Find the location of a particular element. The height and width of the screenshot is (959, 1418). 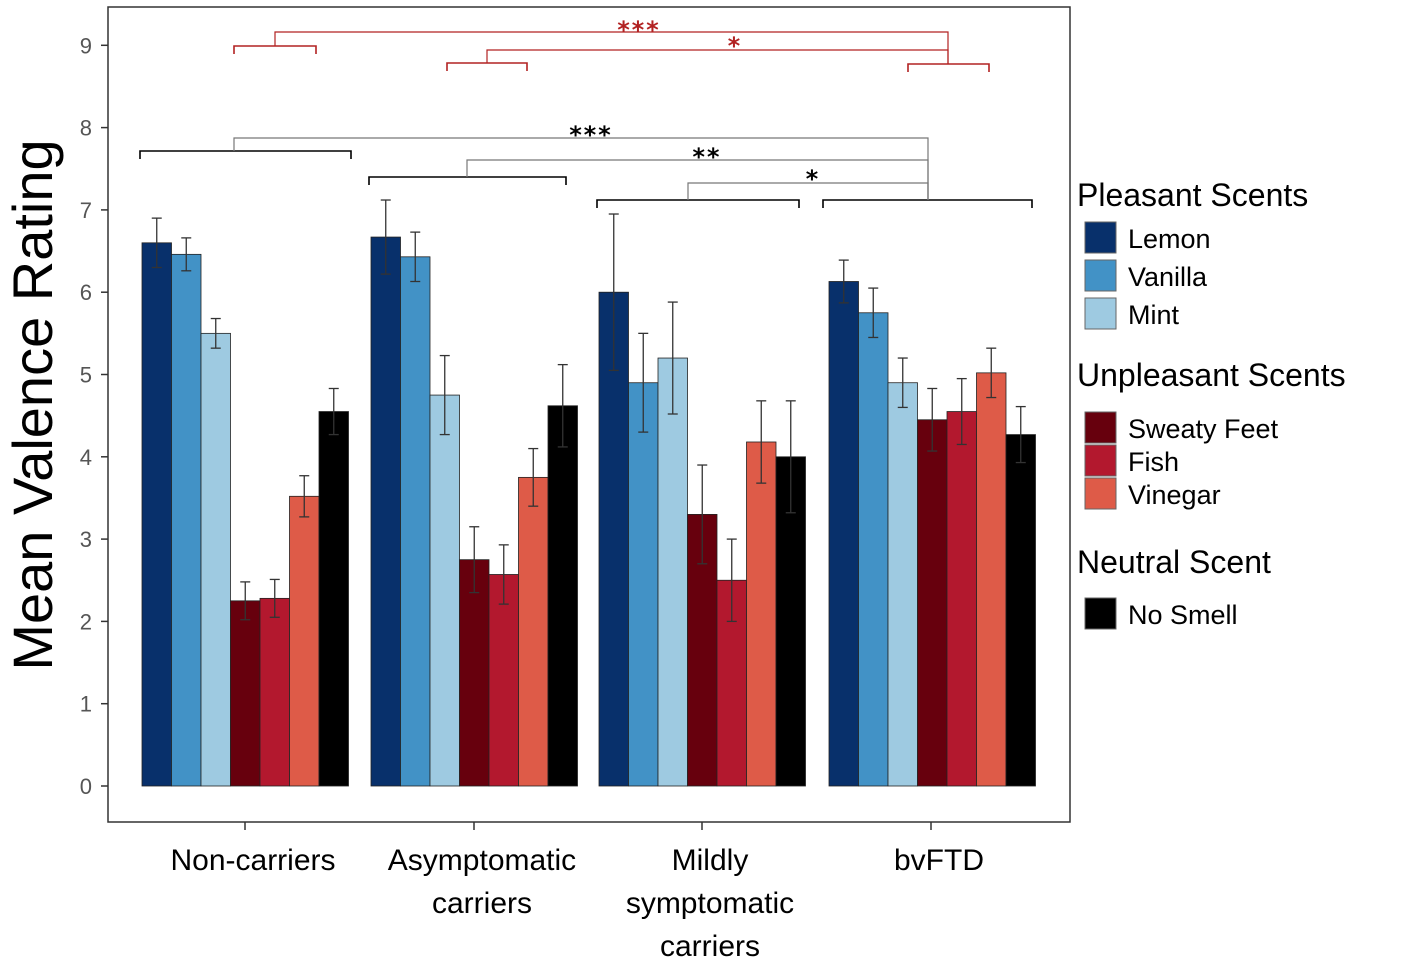

y-tick-label: 8 is located at coordinates (86, 128).